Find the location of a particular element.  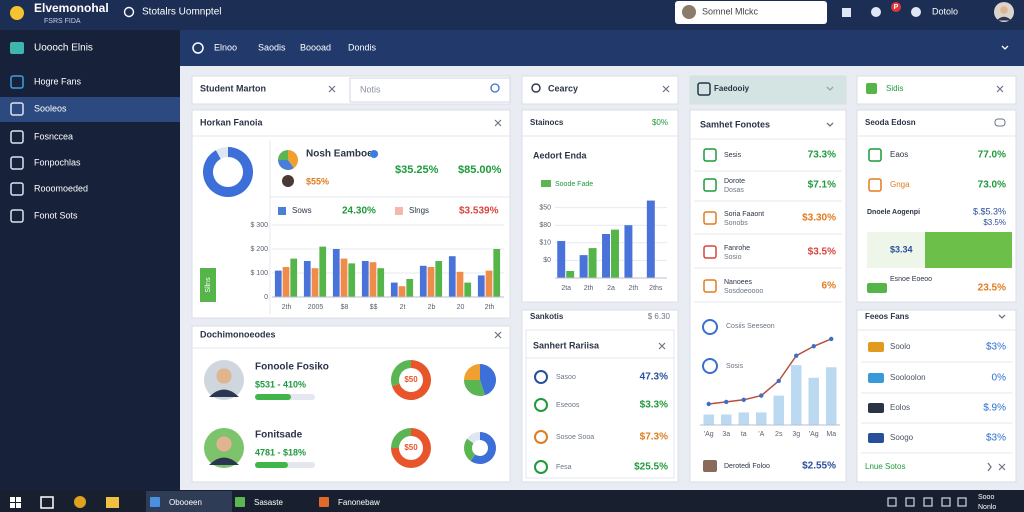

task-active is located at coordinates (189, 501).